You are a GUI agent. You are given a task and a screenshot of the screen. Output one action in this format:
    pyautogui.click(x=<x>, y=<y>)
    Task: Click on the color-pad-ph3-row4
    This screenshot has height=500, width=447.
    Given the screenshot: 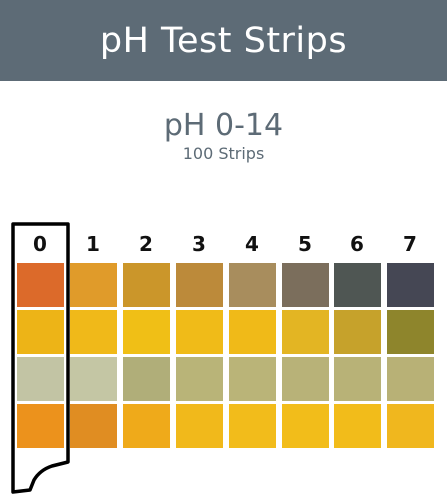 What is the action you would take?
    pyautogui.click(x=199, y=426)
    